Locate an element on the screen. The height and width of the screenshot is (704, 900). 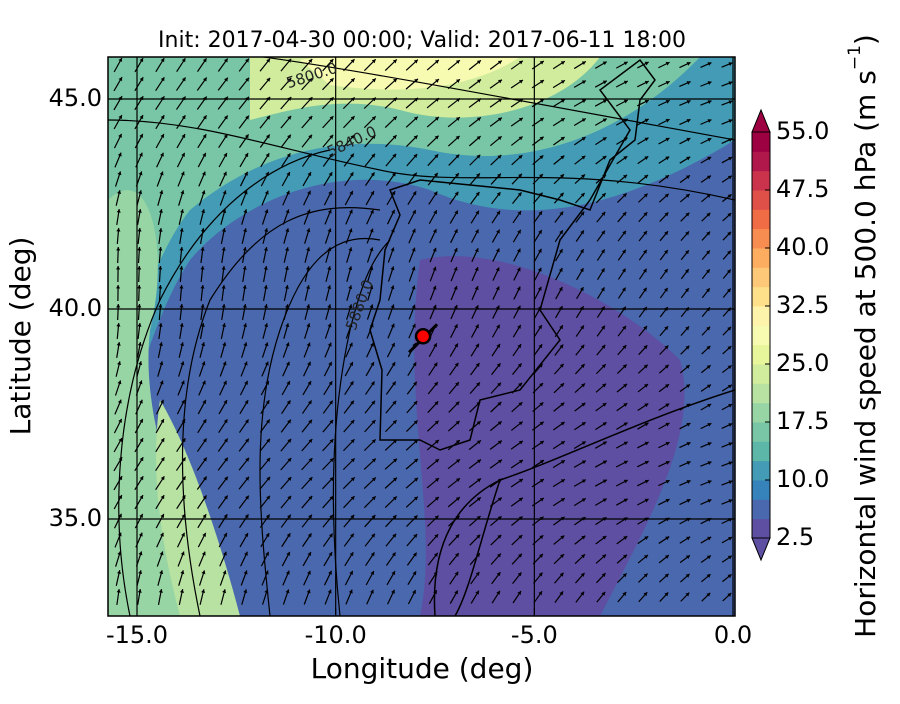
colorbar-tick-label: 47.5 is located at coordinates (802, 189).